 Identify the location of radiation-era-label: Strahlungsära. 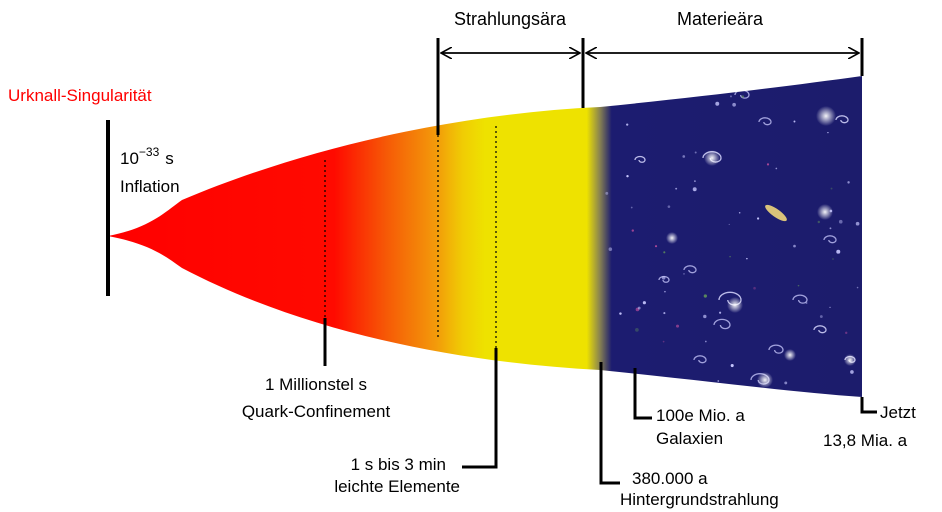
(510, 19).